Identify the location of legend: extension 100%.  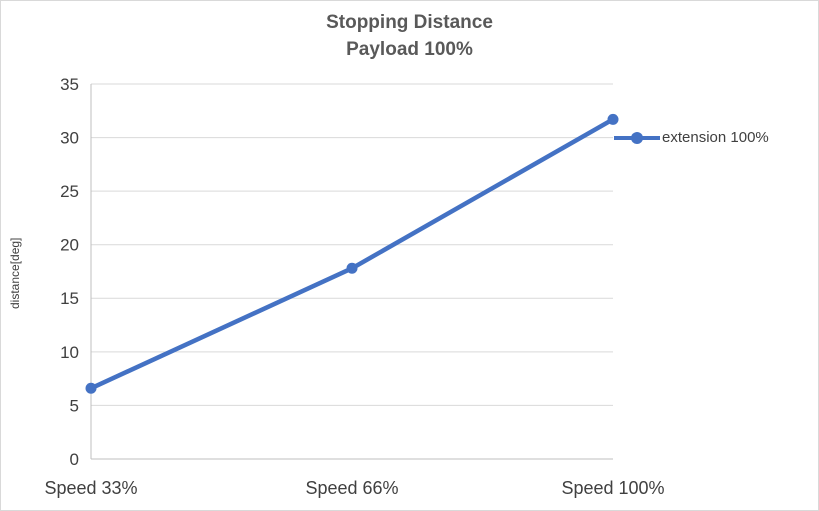
(691, 137).